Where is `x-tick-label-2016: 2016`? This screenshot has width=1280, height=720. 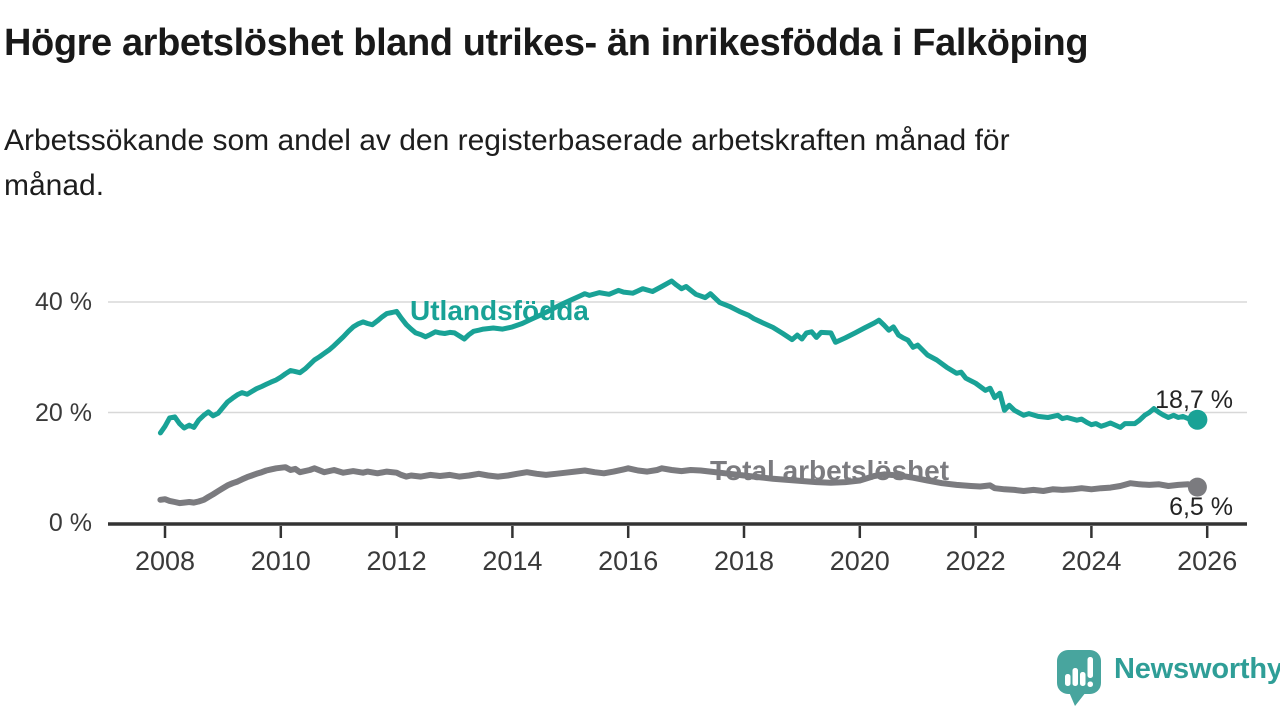 x-tick-label-2016: 2016 is located at coordinates (628, 561).